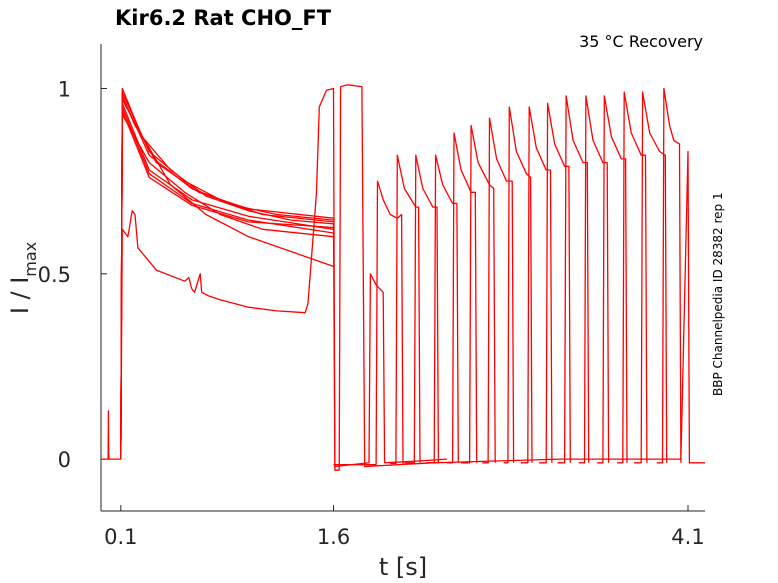 The width and height of the screenshot is (778, 583). I want to click on y-tick-label: 1, so click(64, 89).